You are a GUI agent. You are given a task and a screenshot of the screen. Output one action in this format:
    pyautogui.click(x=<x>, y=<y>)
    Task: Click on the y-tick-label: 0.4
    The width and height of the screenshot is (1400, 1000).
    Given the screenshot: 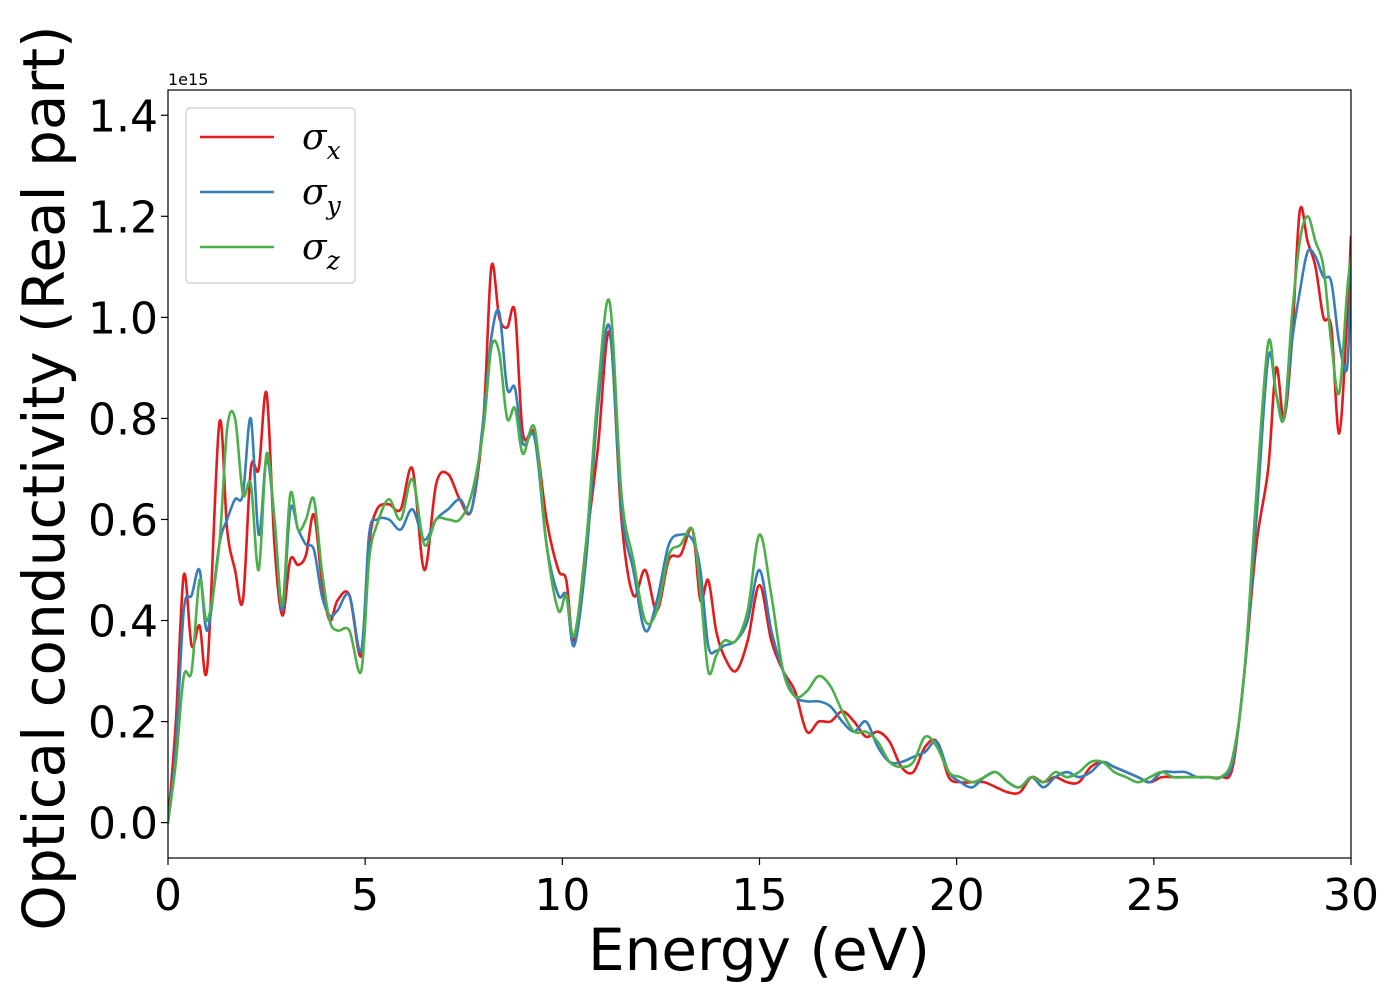 What is the action you would take?
    pyautogui.click(x=123, y=622)
    